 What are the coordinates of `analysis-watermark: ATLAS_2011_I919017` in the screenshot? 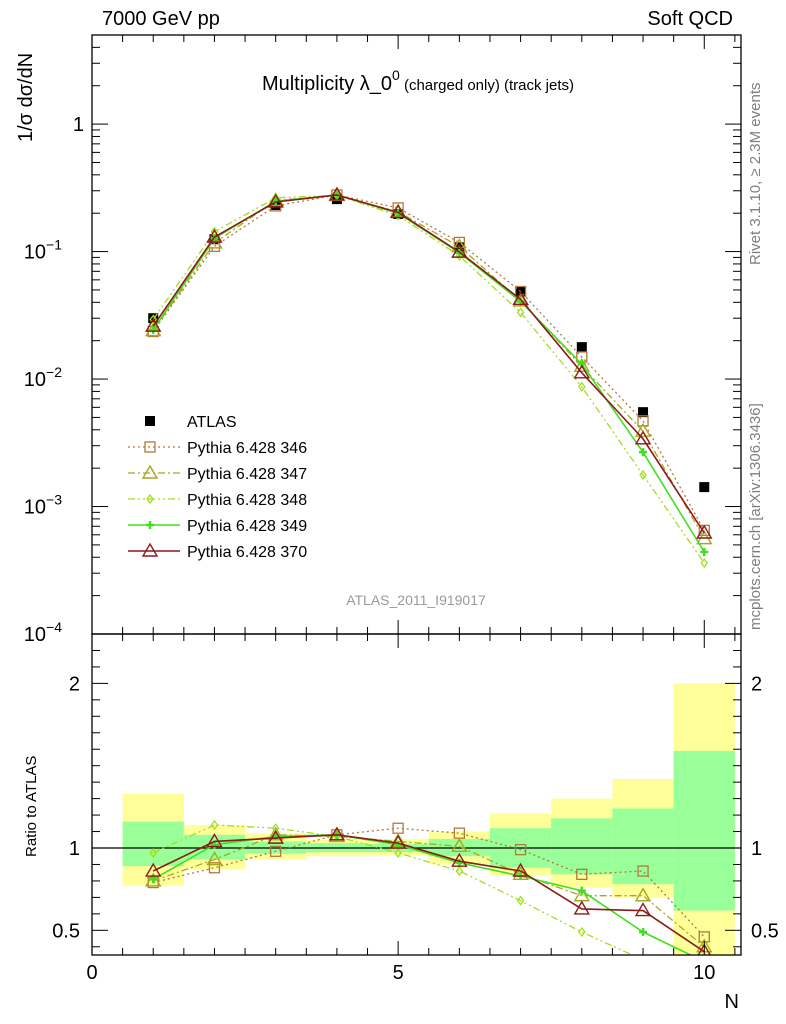 It's located at (416, 600).